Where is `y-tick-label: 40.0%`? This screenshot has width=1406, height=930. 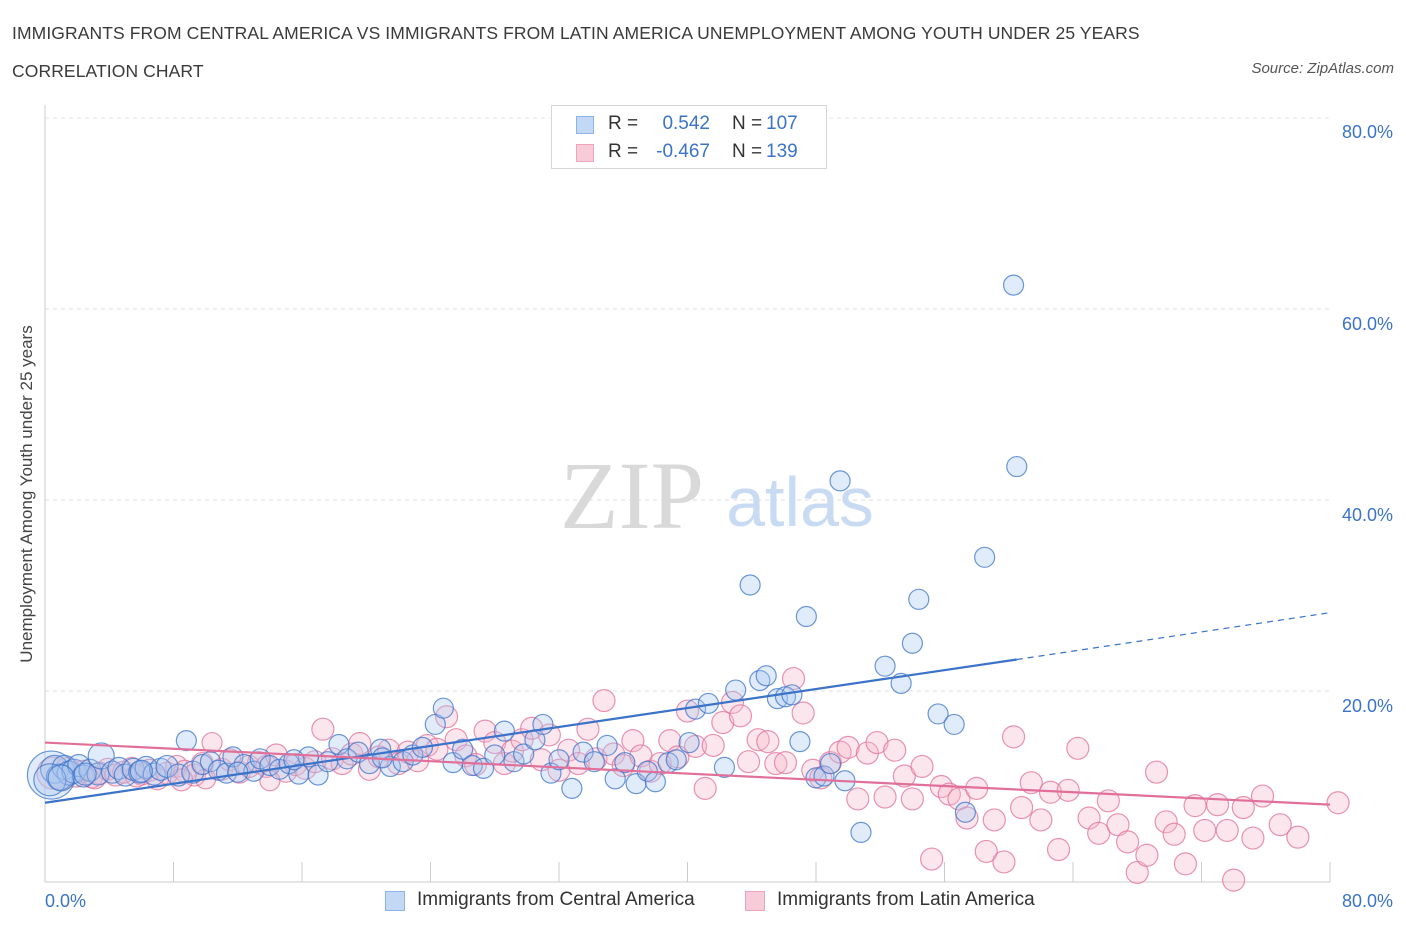 y-tick-label: 40.0% is located at coordinates (1367, 515).